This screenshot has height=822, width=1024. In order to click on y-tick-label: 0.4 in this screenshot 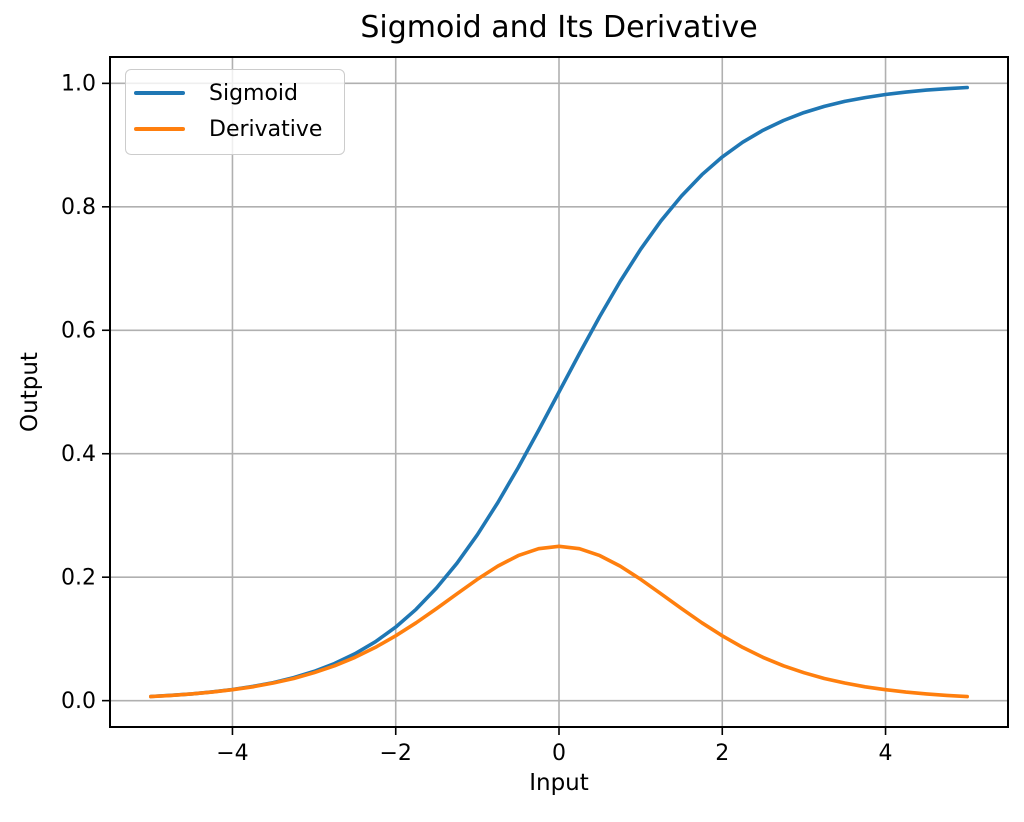, I will do `click(78, 454)`.